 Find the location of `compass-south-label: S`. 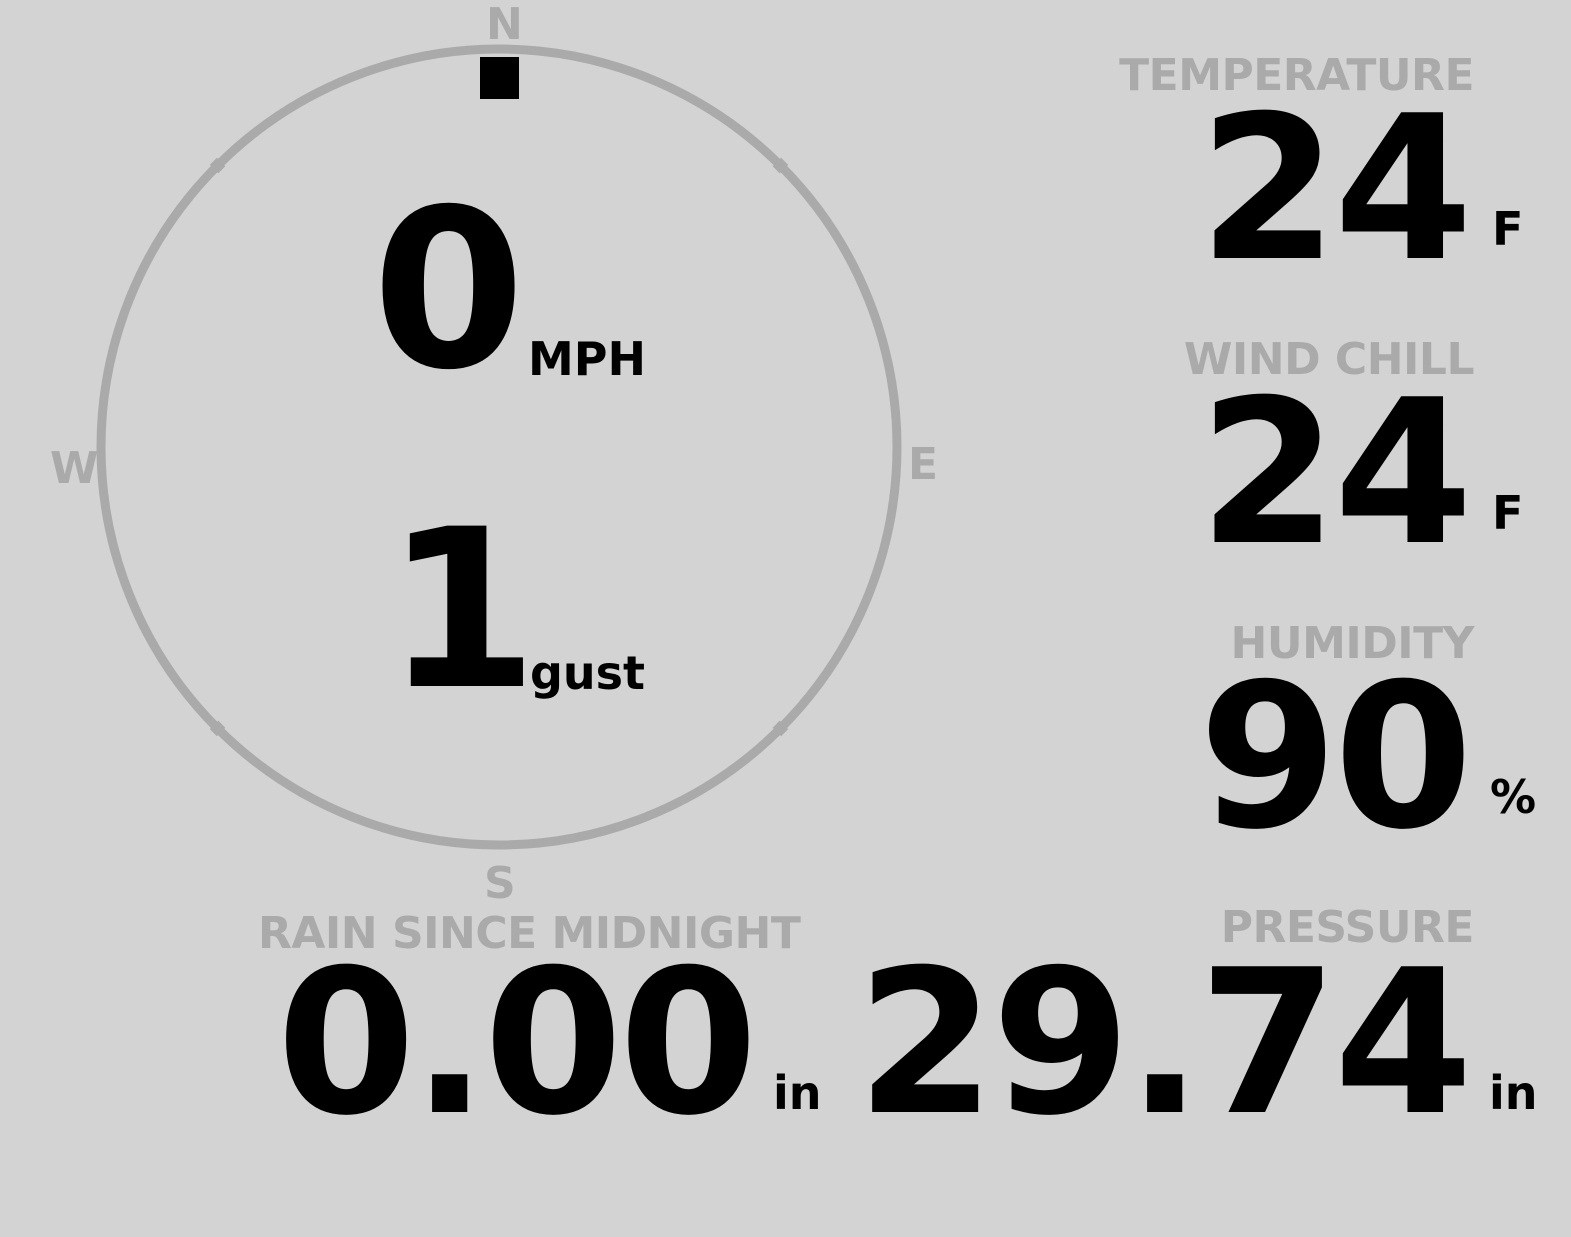

compass-south-label: S is located at coordinates (500, 883).